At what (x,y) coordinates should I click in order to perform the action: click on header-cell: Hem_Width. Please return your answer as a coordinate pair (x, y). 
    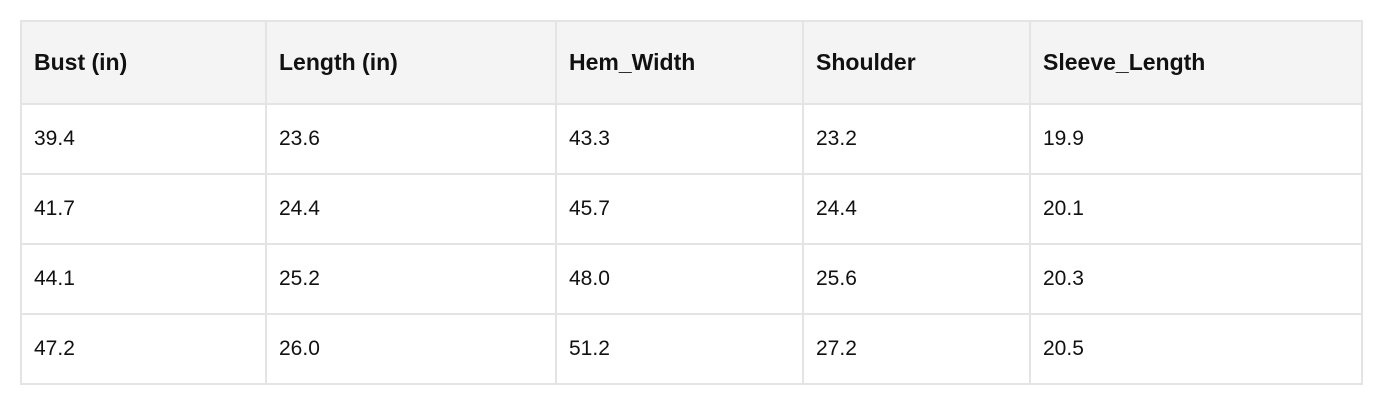
    Looking at the image, I should click on (679, 62).